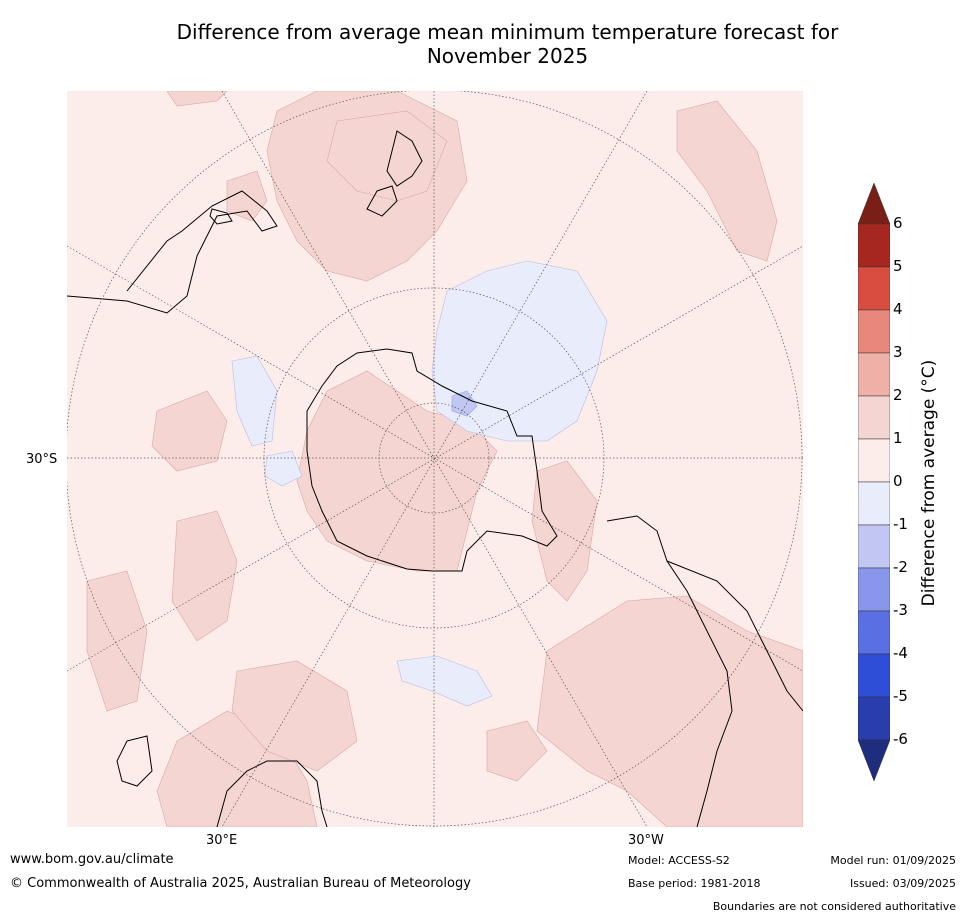 The width and height of the screenshot is (965, 919). What do you see at coordinates (902, 883) in the screenshot?
I see `footer-issued: Issued: 03/09/2025` at bounding box center [902, 883].